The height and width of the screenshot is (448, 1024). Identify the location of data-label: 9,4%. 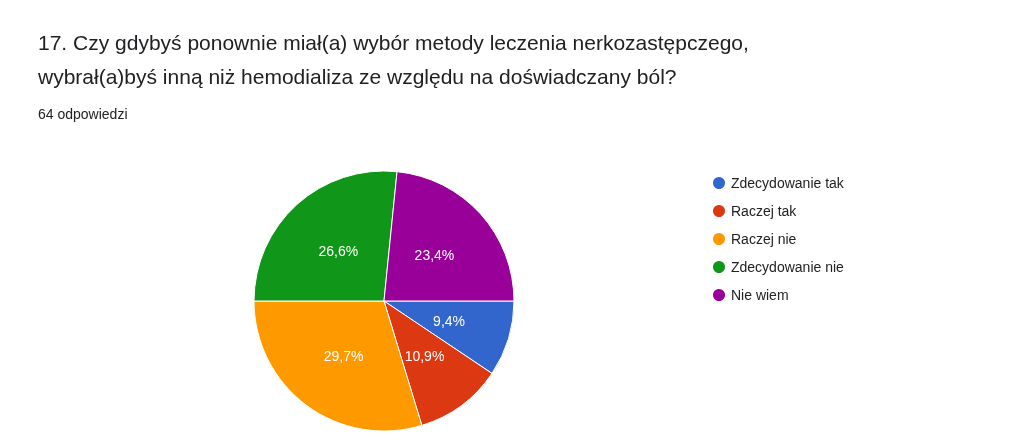
(449, 320).